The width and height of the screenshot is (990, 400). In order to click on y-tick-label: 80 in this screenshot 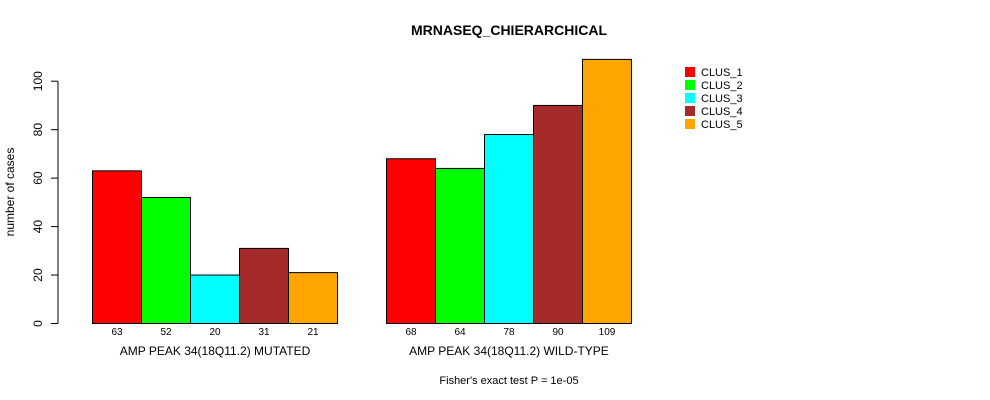, I will do `click(38, 130)`.